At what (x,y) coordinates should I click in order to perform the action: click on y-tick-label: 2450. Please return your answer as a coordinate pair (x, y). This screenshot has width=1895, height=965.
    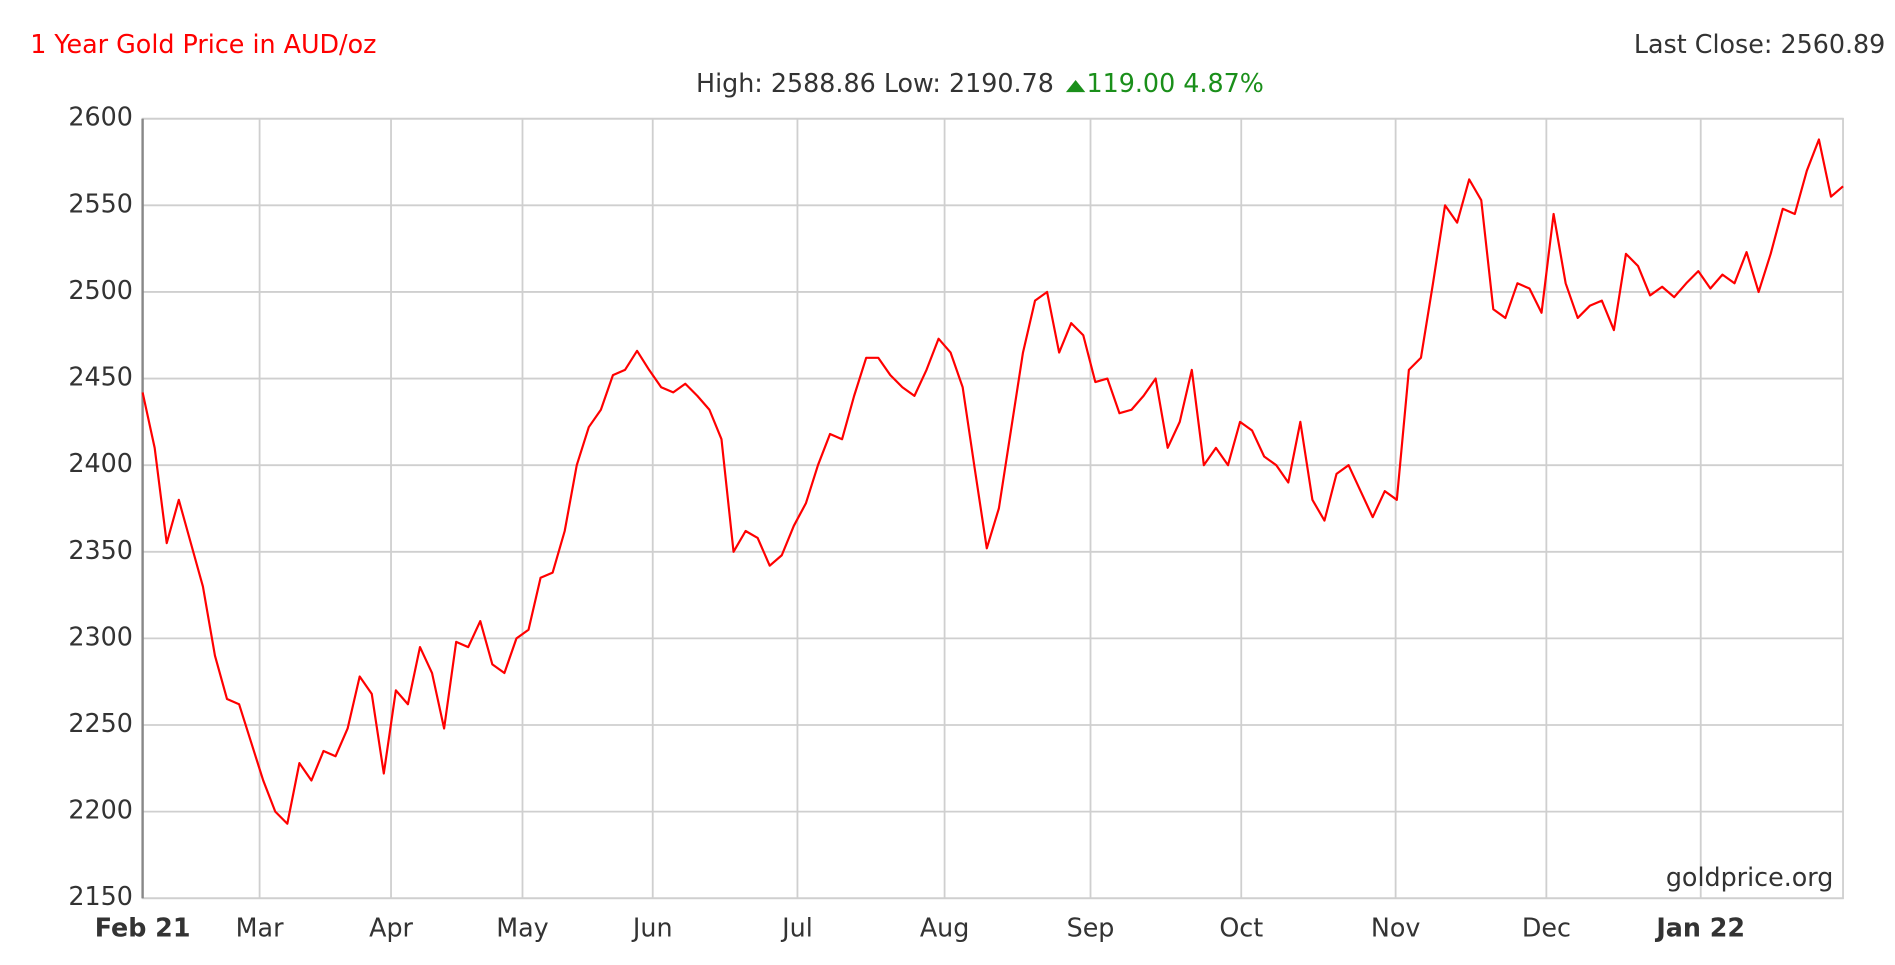
    Looking at the image, I should click on (100, 377).